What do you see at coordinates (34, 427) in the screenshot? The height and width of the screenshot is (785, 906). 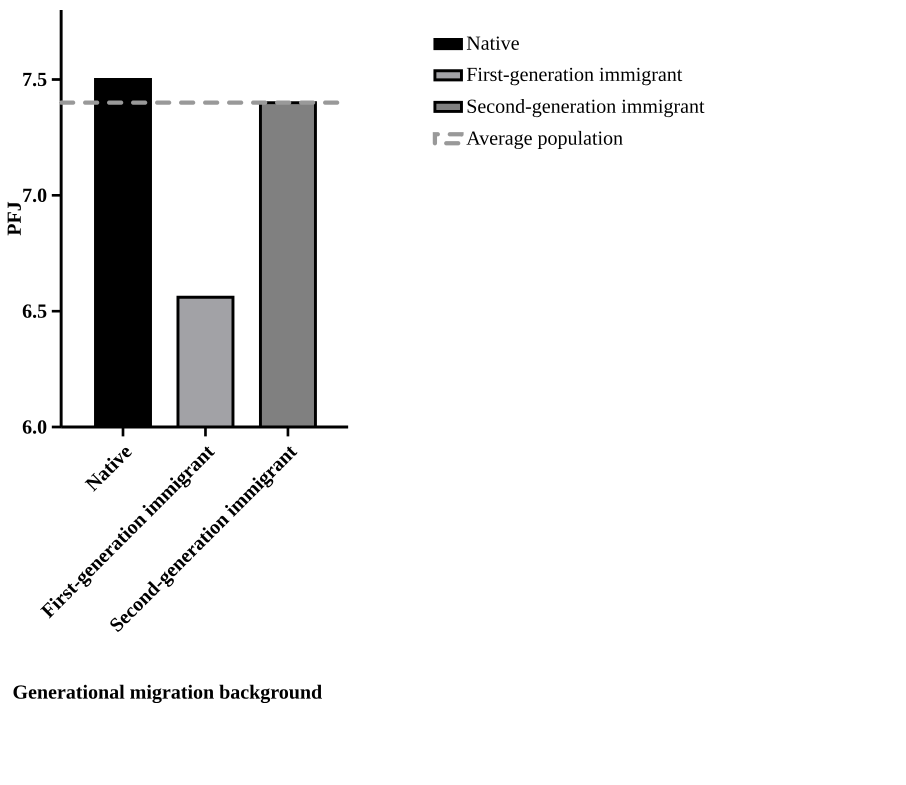 I see `y-tick-label: 6.0` at bounding box center [34, 427].